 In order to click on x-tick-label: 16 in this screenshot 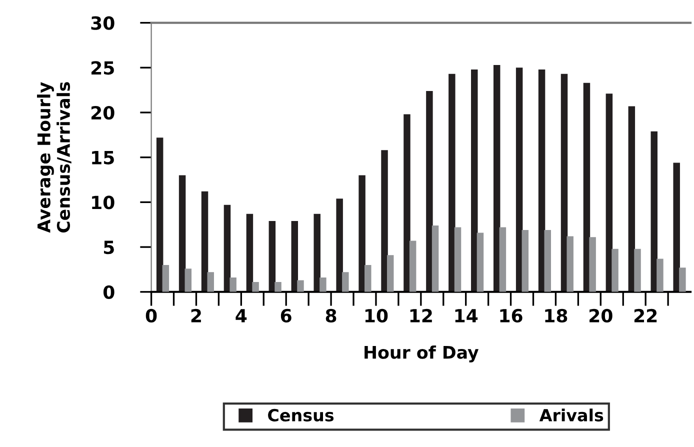, I will do `click(511, 315)`.